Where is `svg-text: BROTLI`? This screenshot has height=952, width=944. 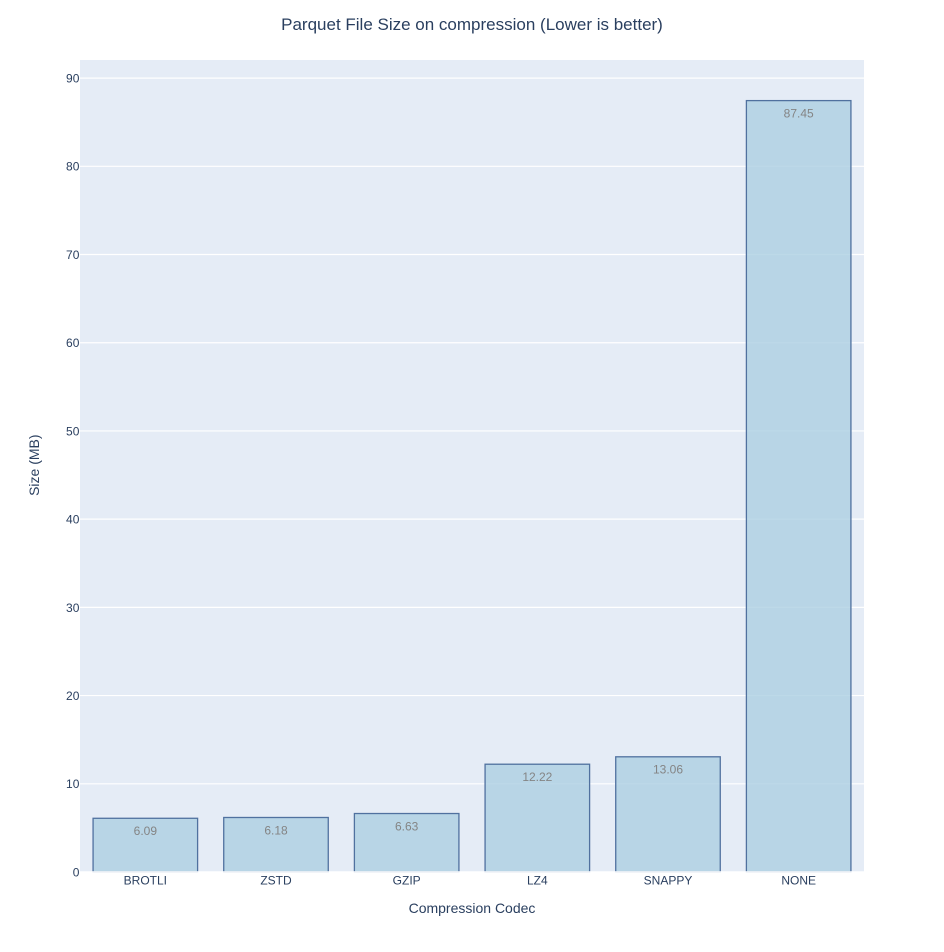
svg-text: BROTLI is located at coordinates (145, 881).